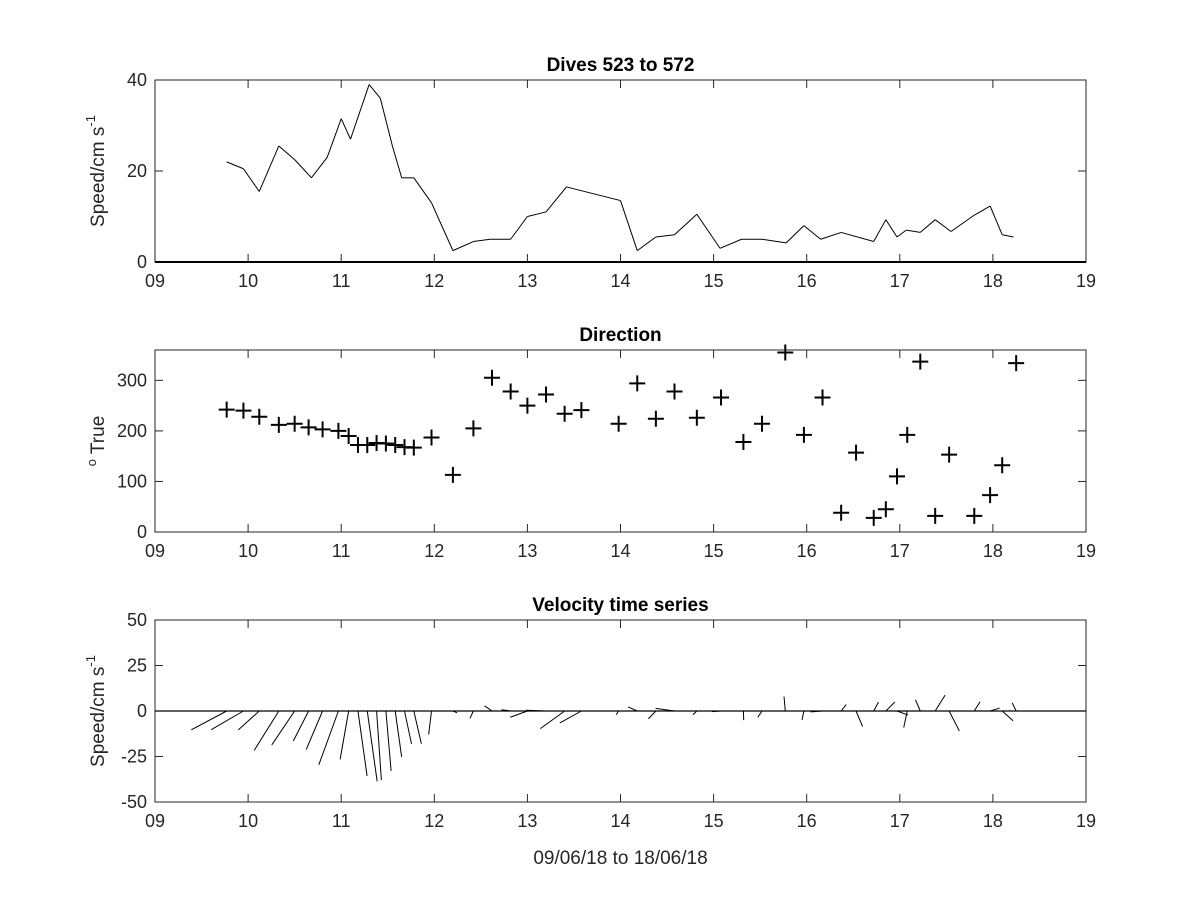 This screenshot has width=1200, height=900. I want to click on y-tick-label: 100, so click(132, 481).